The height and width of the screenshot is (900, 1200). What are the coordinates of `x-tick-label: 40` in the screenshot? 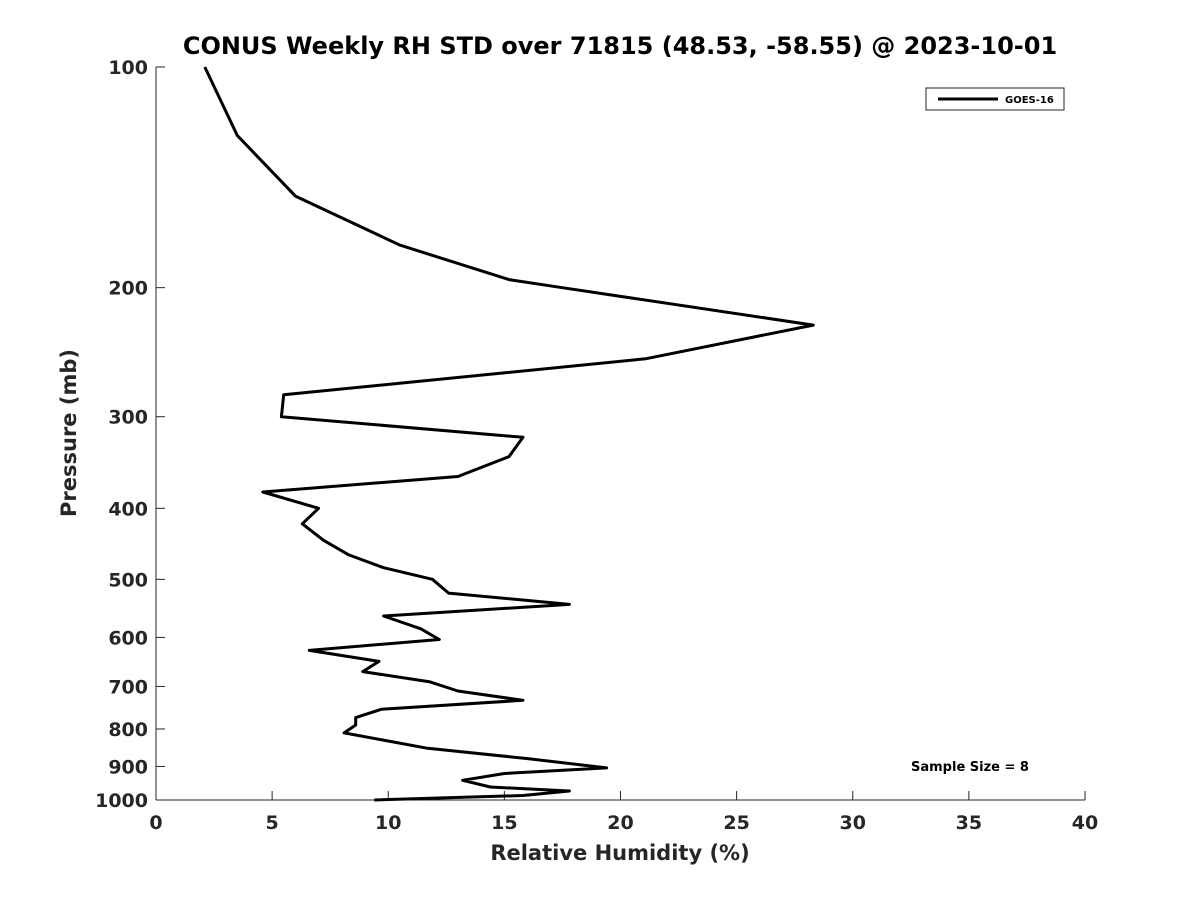 It's located at (1085, 823).